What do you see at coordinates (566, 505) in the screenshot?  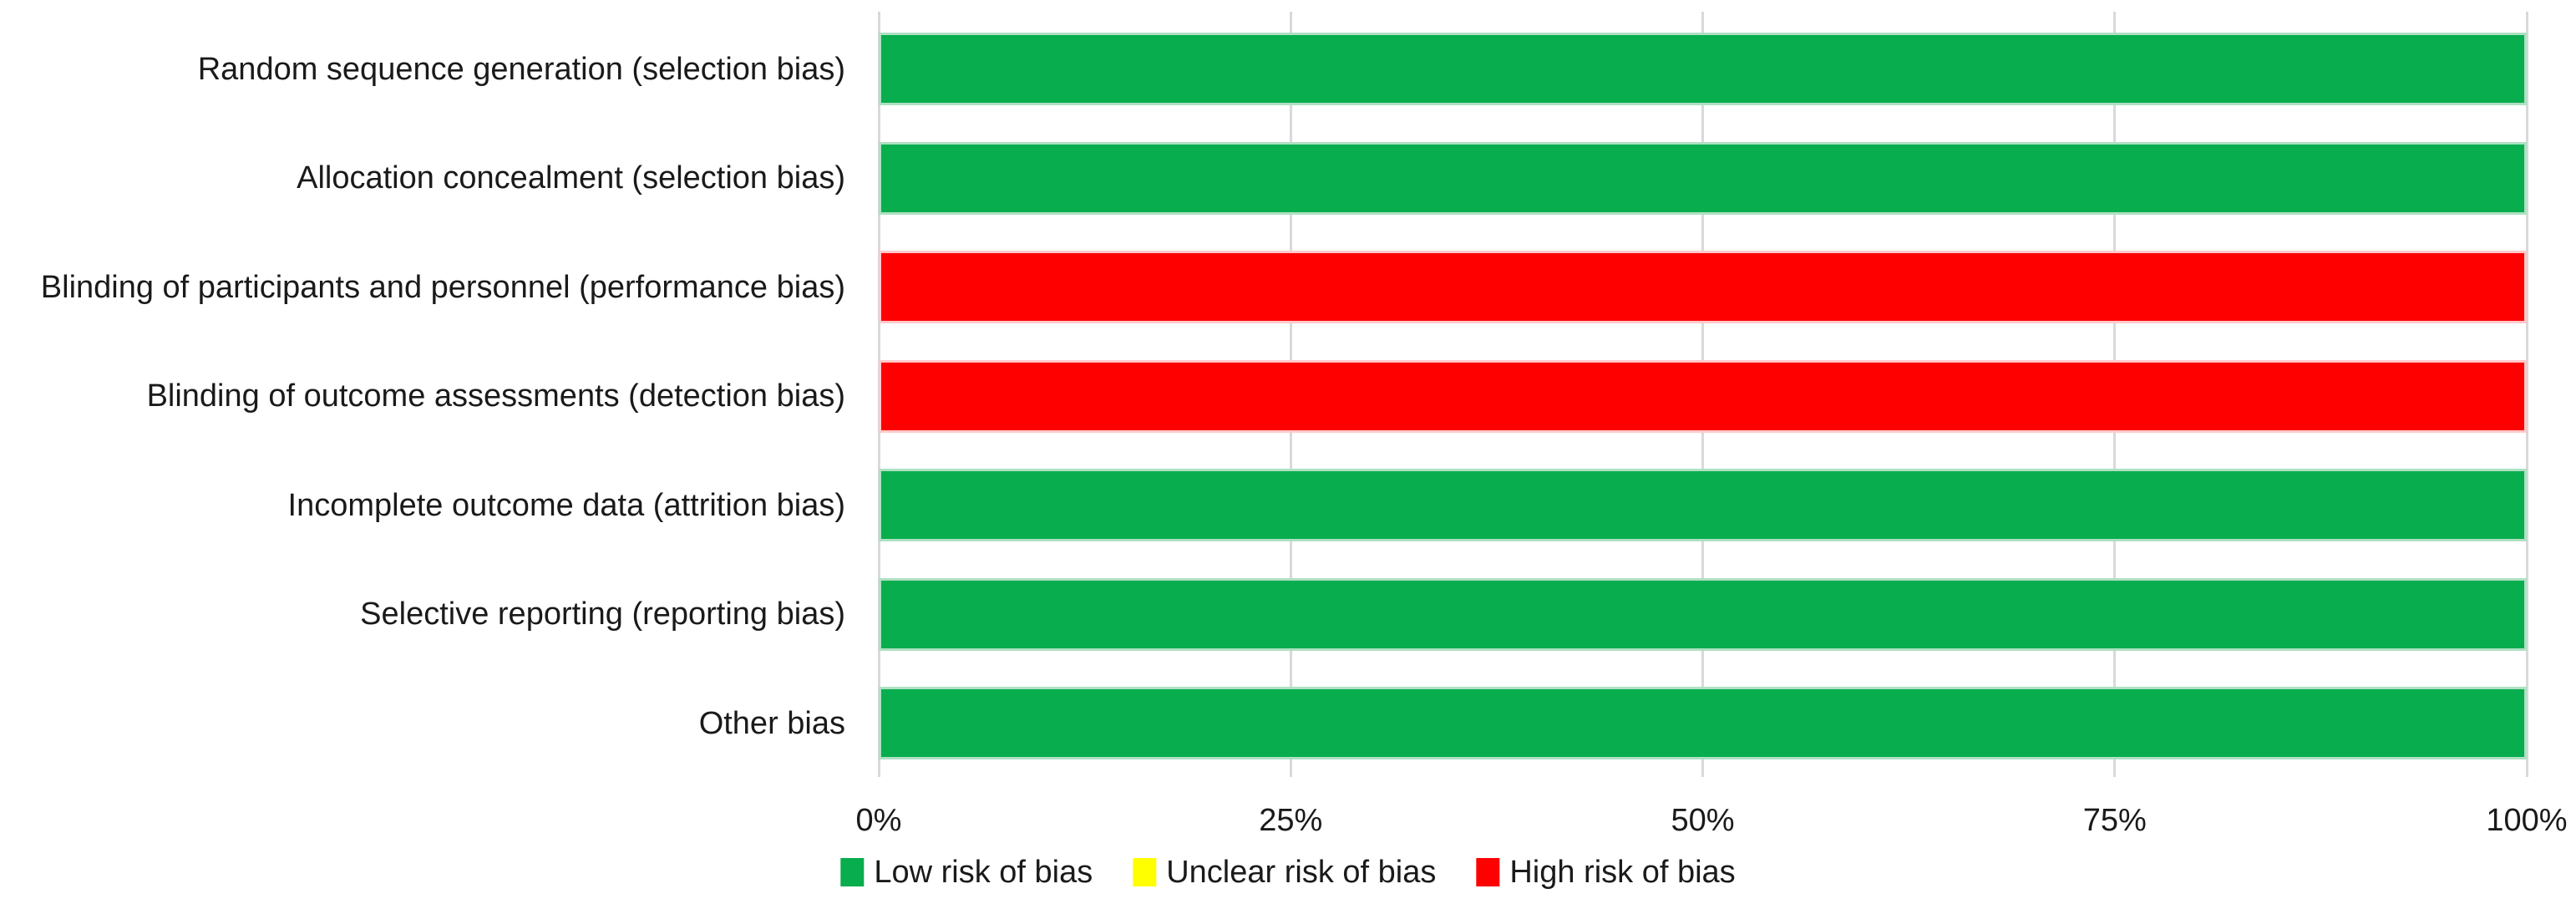 I see `category-label: Incomplete outcome data (attrition bias)` at bounding box center [566, 505].